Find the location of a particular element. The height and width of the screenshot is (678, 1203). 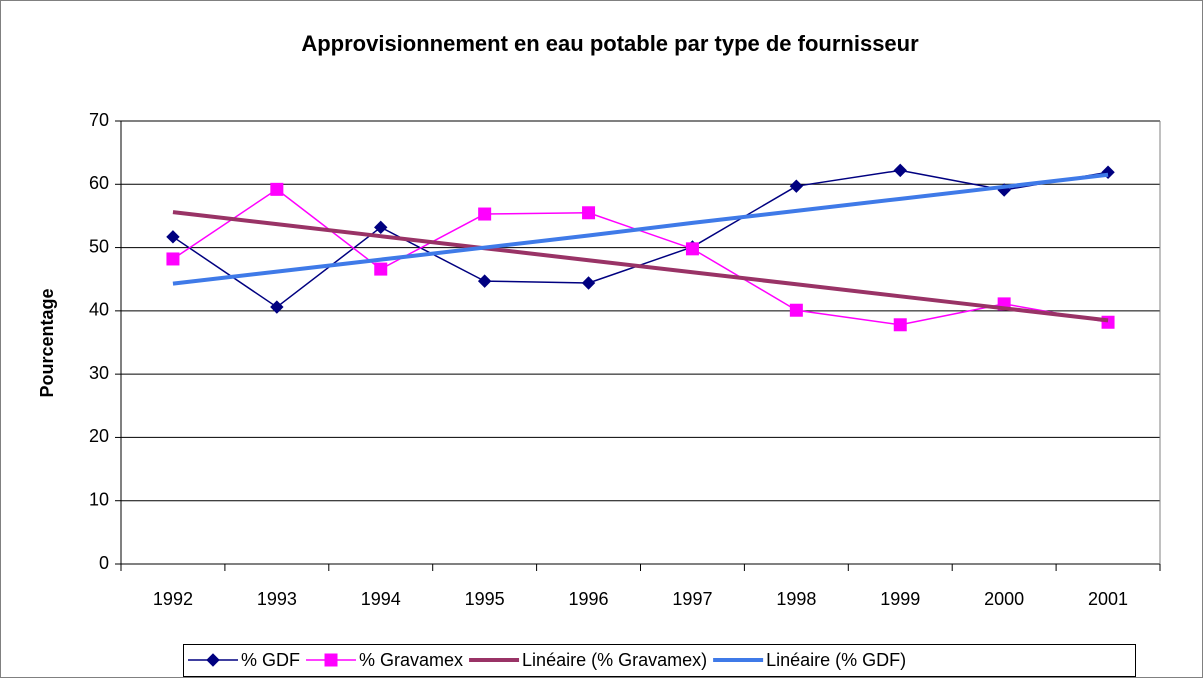

x-tick-label: 1992 is located at coordinates (173, 599).